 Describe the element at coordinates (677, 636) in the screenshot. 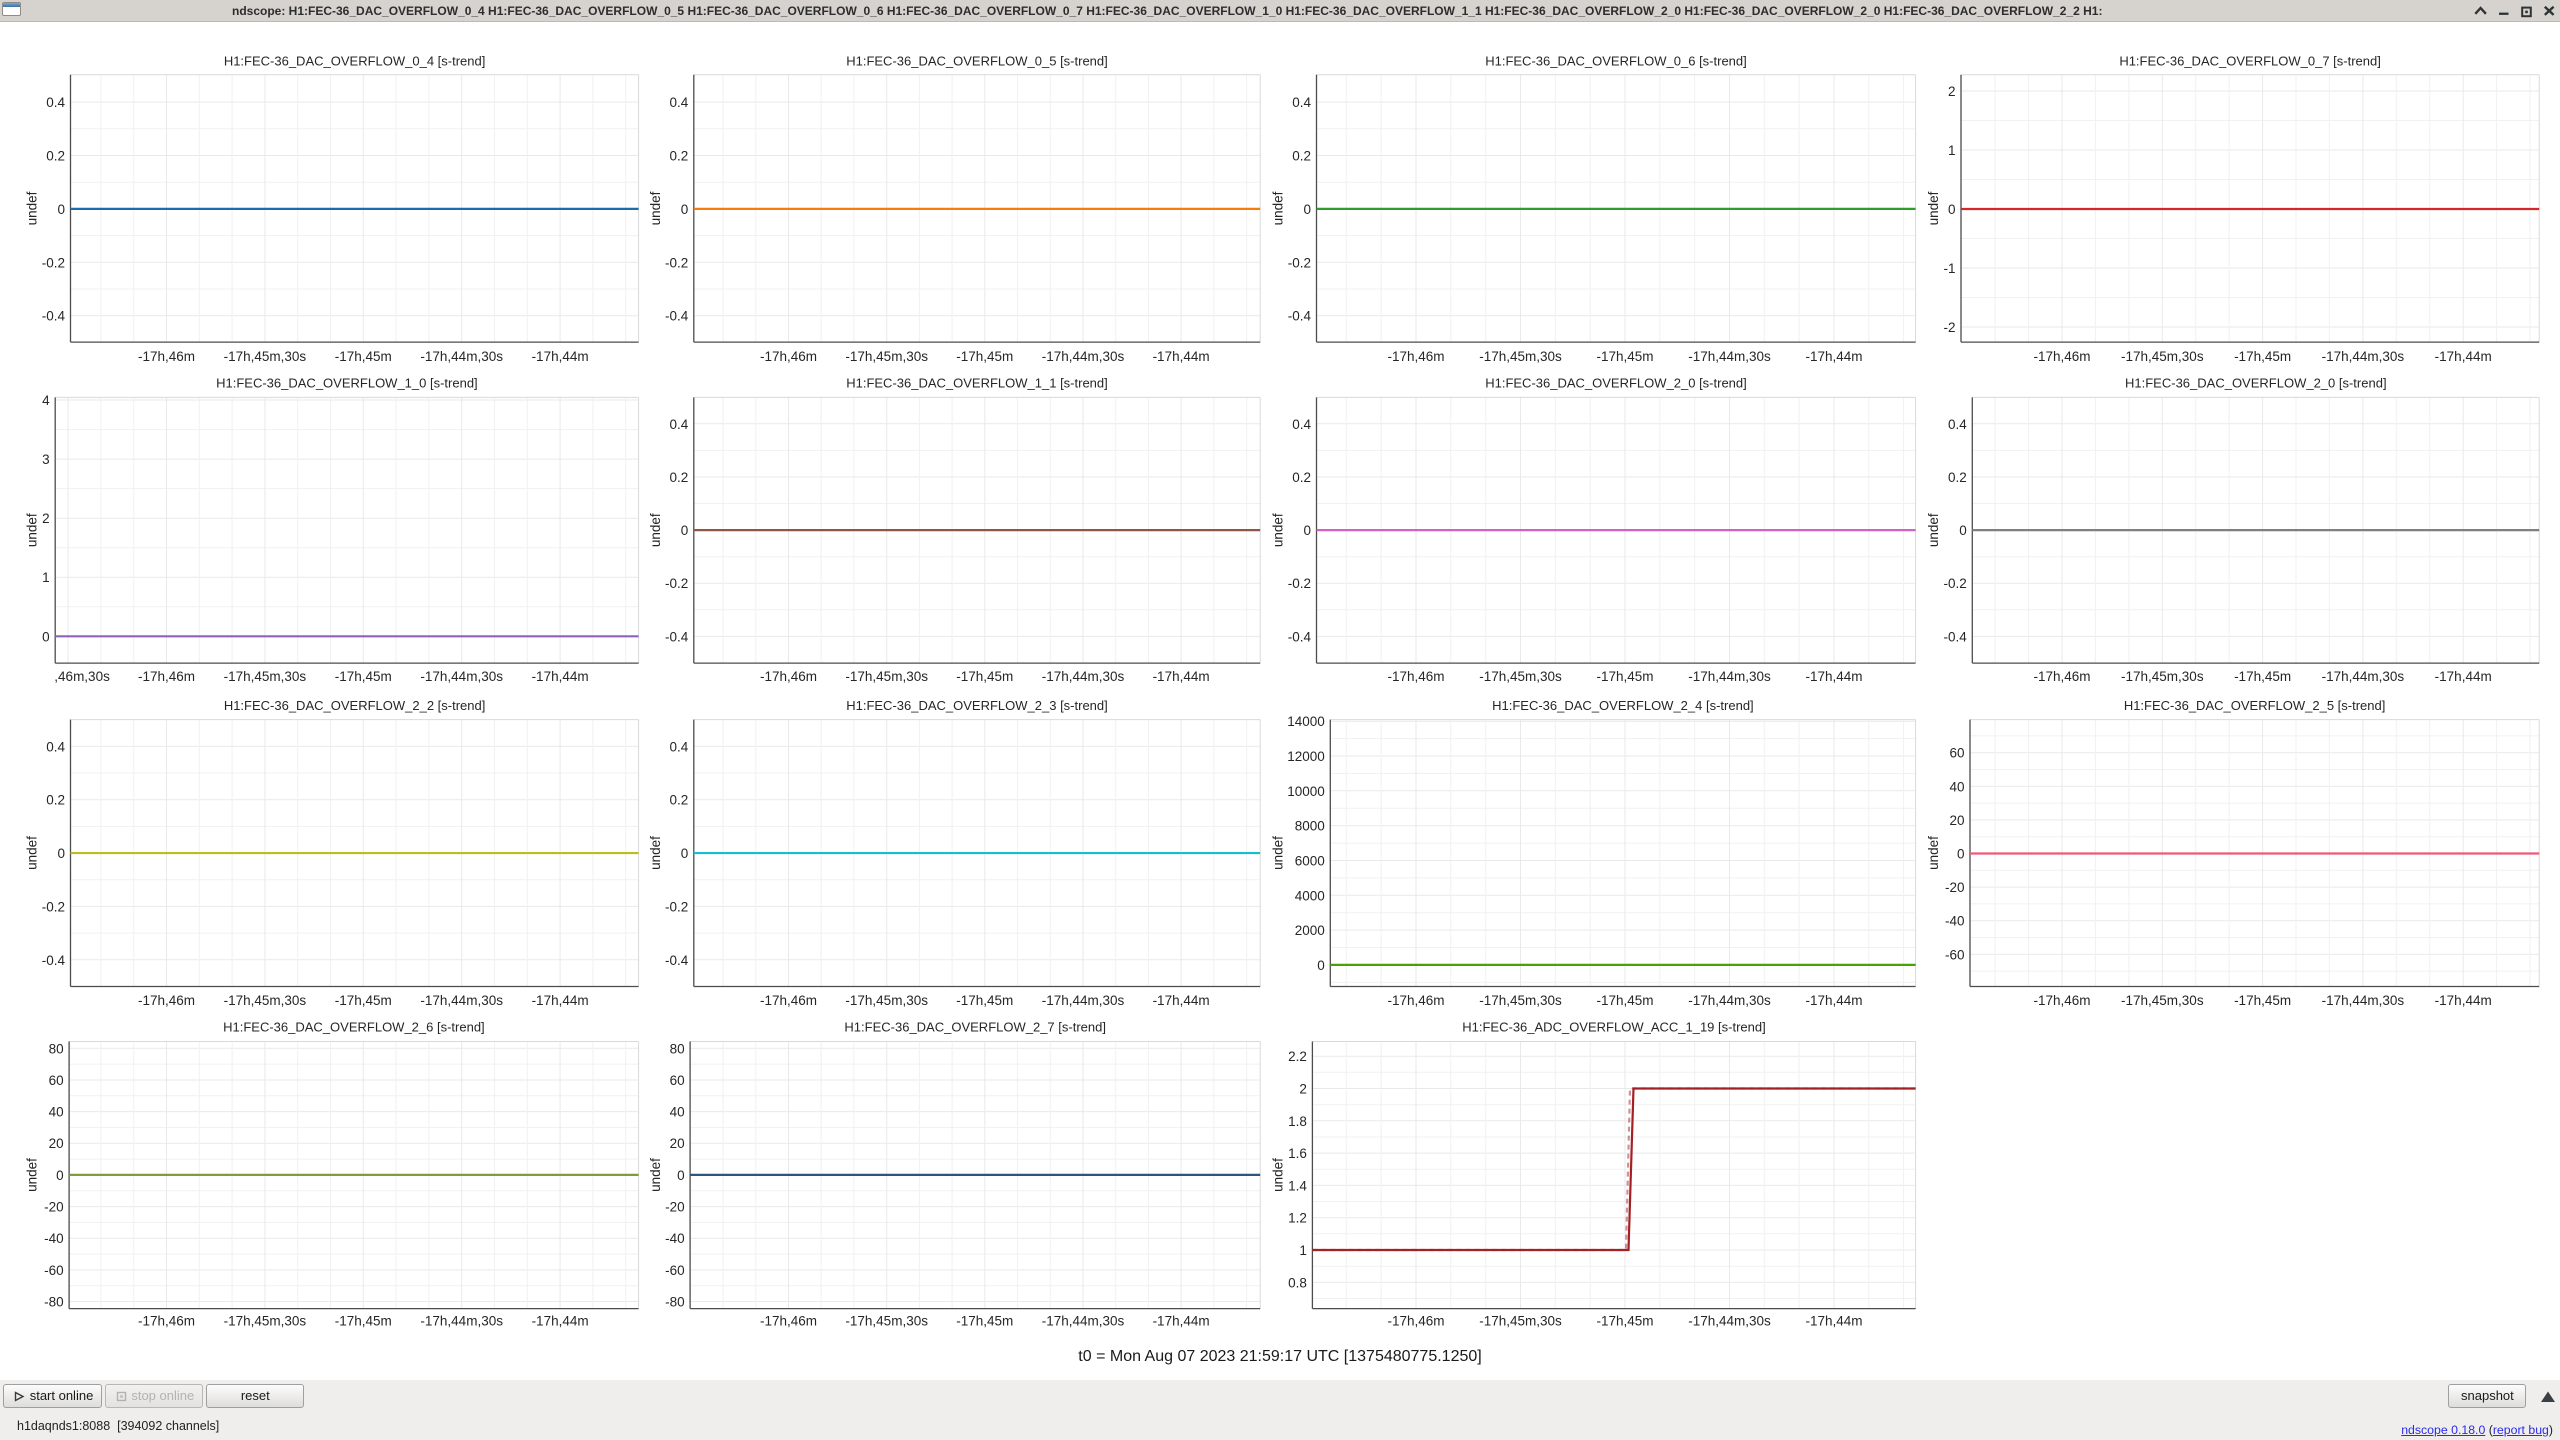

I see `svg-text: -0.4` at that location.